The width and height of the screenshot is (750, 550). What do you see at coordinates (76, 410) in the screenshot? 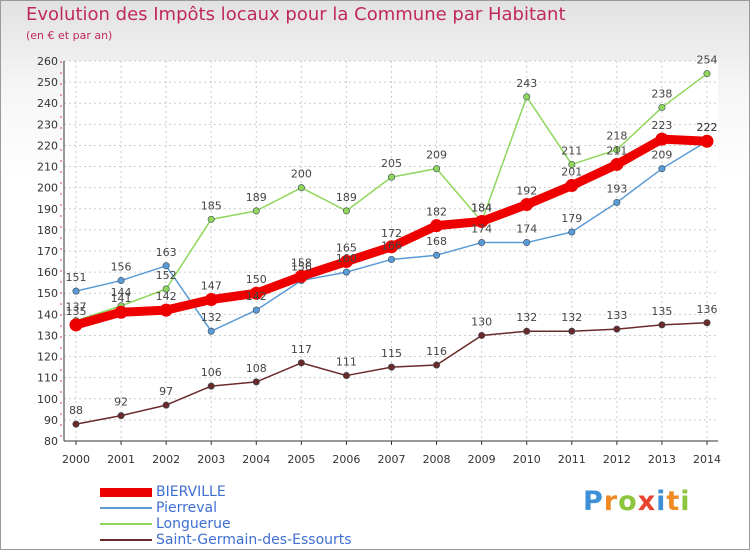
I see `data-label-saint-germain-des-essourts: 88` at bounding box center [76, 410].